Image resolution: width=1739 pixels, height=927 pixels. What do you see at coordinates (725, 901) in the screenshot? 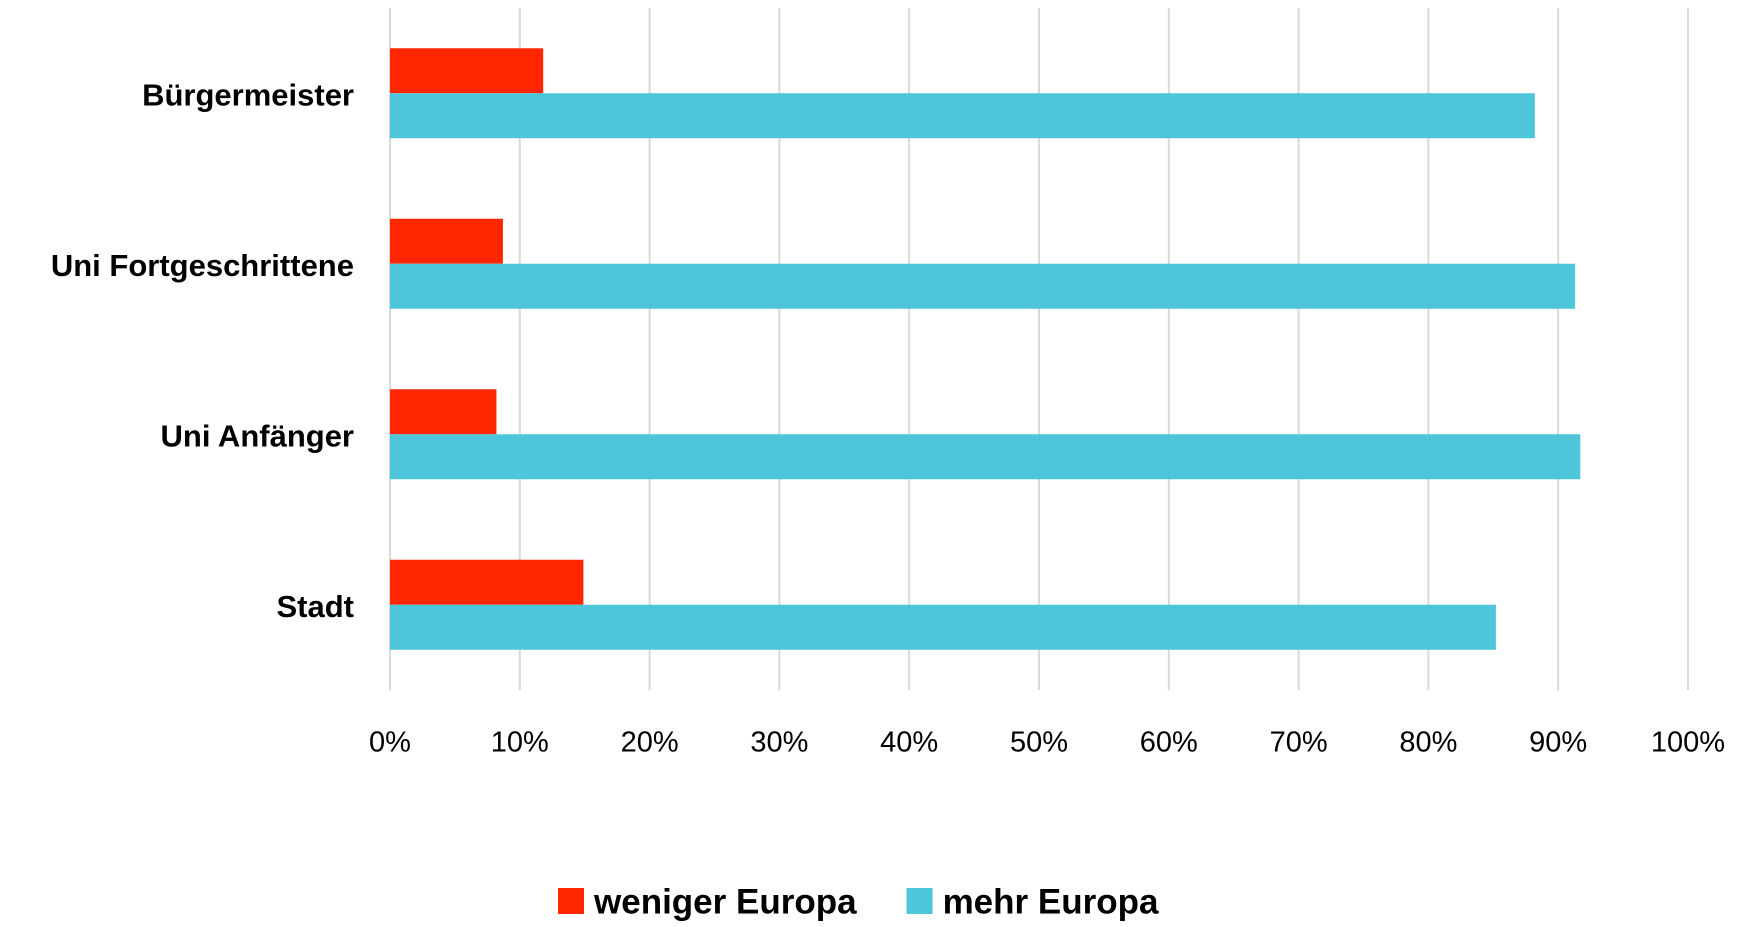
I see `legend-label: weniger Europa` at bounding box center [725, 901].